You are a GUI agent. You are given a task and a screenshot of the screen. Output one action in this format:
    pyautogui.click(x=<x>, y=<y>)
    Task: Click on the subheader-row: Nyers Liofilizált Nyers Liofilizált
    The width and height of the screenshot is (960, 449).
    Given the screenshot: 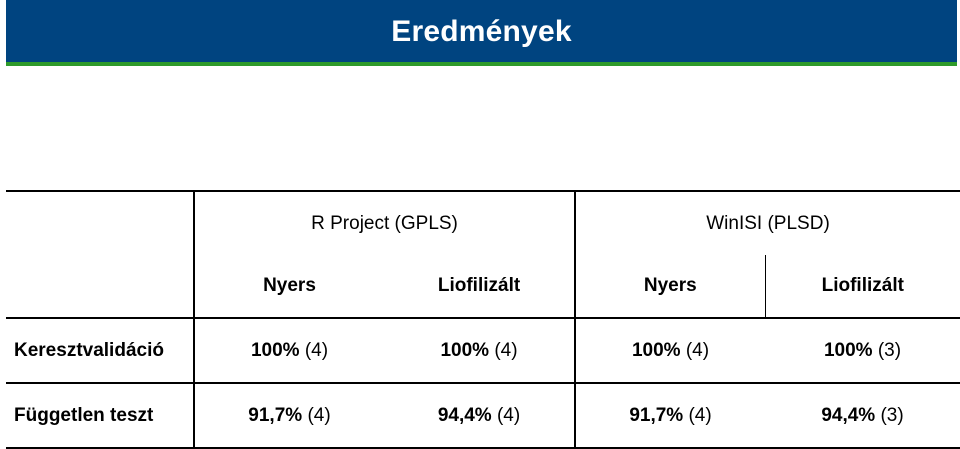 What is the action you would take?
    pyautogui.click(x=483, y=286)
    